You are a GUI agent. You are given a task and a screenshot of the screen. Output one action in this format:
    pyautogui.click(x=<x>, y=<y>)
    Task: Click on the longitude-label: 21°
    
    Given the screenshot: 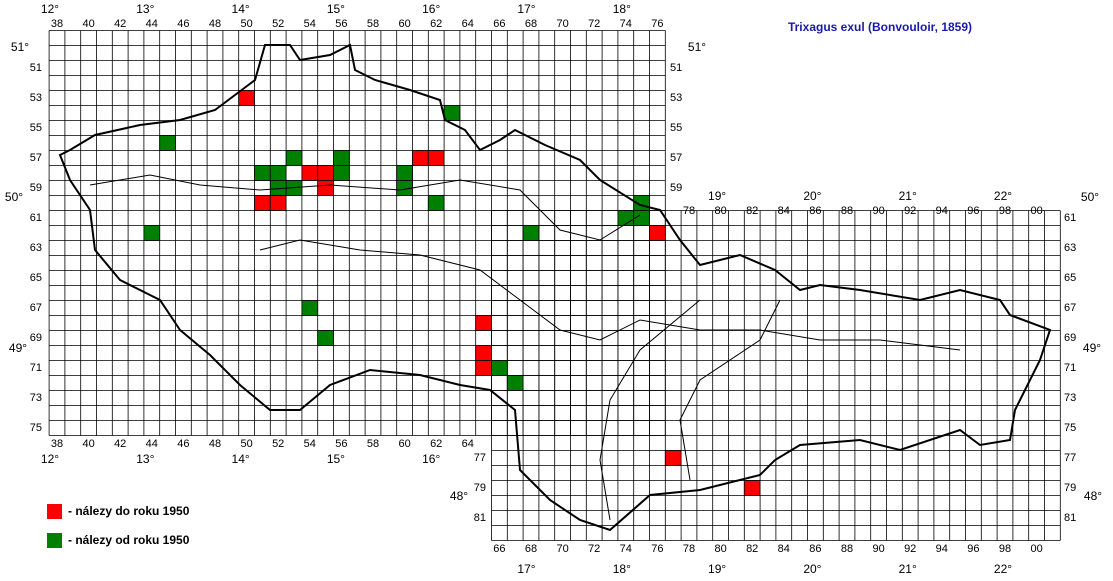 What is the action you would take?
    pyautogui.click(x=908, y=196)
    